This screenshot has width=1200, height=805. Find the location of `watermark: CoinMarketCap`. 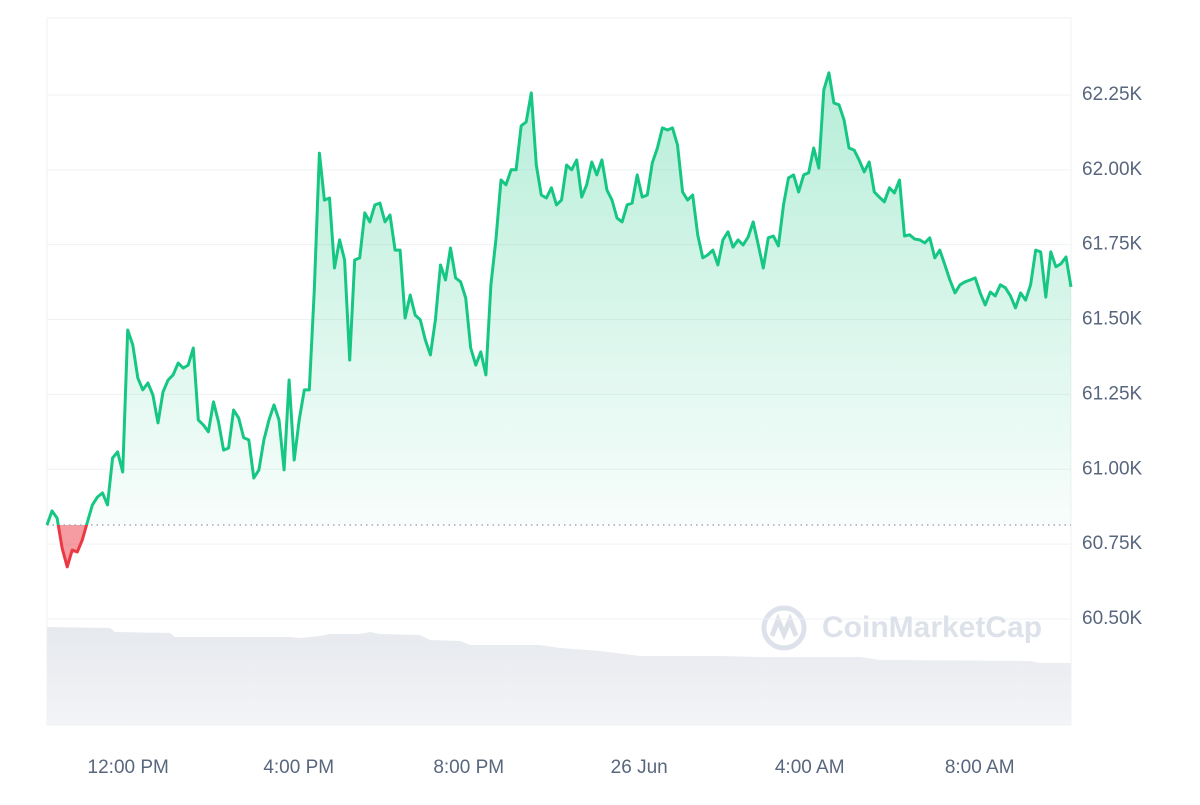

watermark: CoinMarketCap is located at coordinates (932, 627).